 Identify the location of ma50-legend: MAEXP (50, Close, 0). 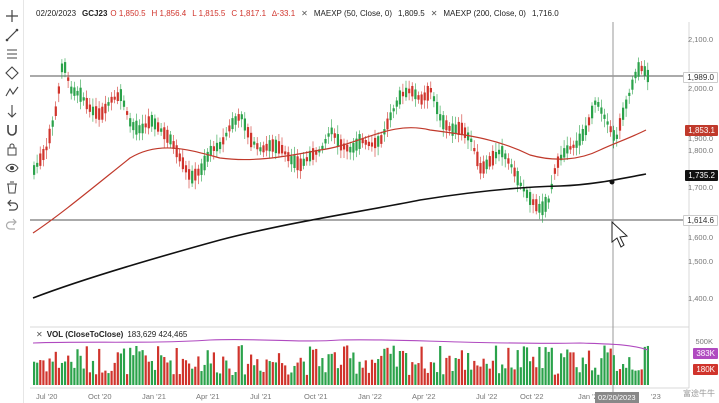
(352, 13).